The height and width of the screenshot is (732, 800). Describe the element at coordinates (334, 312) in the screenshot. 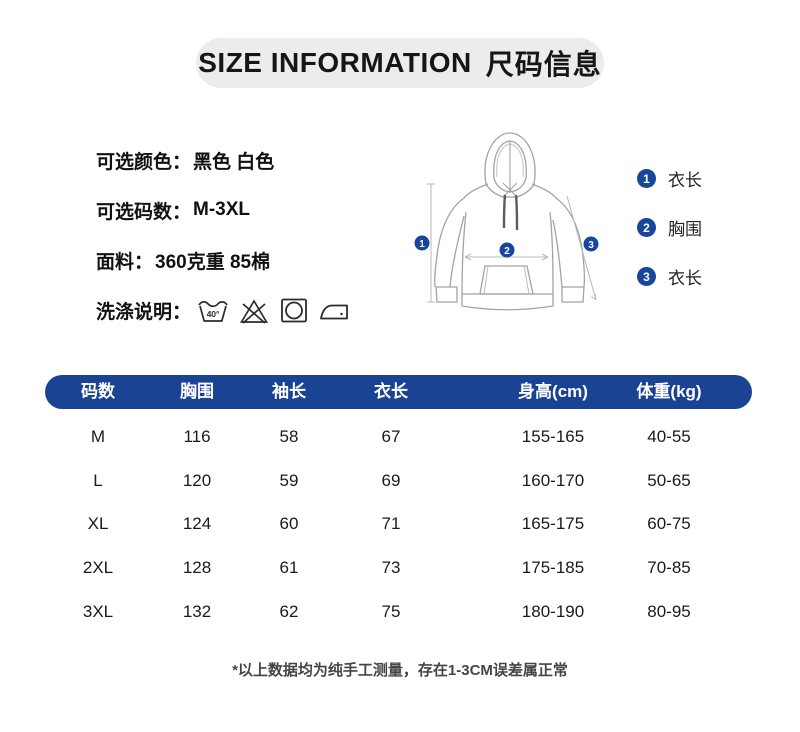

I see `iron-icon` at that location.